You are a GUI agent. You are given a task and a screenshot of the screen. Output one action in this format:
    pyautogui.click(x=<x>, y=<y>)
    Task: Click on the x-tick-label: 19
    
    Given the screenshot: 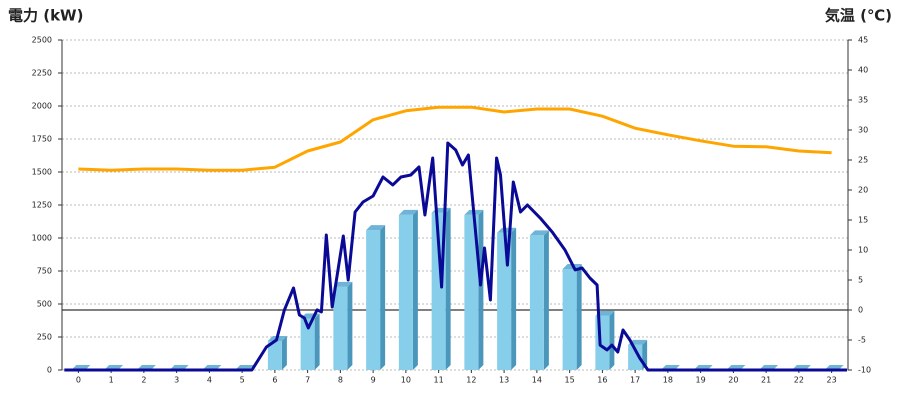 What is the action you would take?
    pyautogui.click(x=701, y=380)
    